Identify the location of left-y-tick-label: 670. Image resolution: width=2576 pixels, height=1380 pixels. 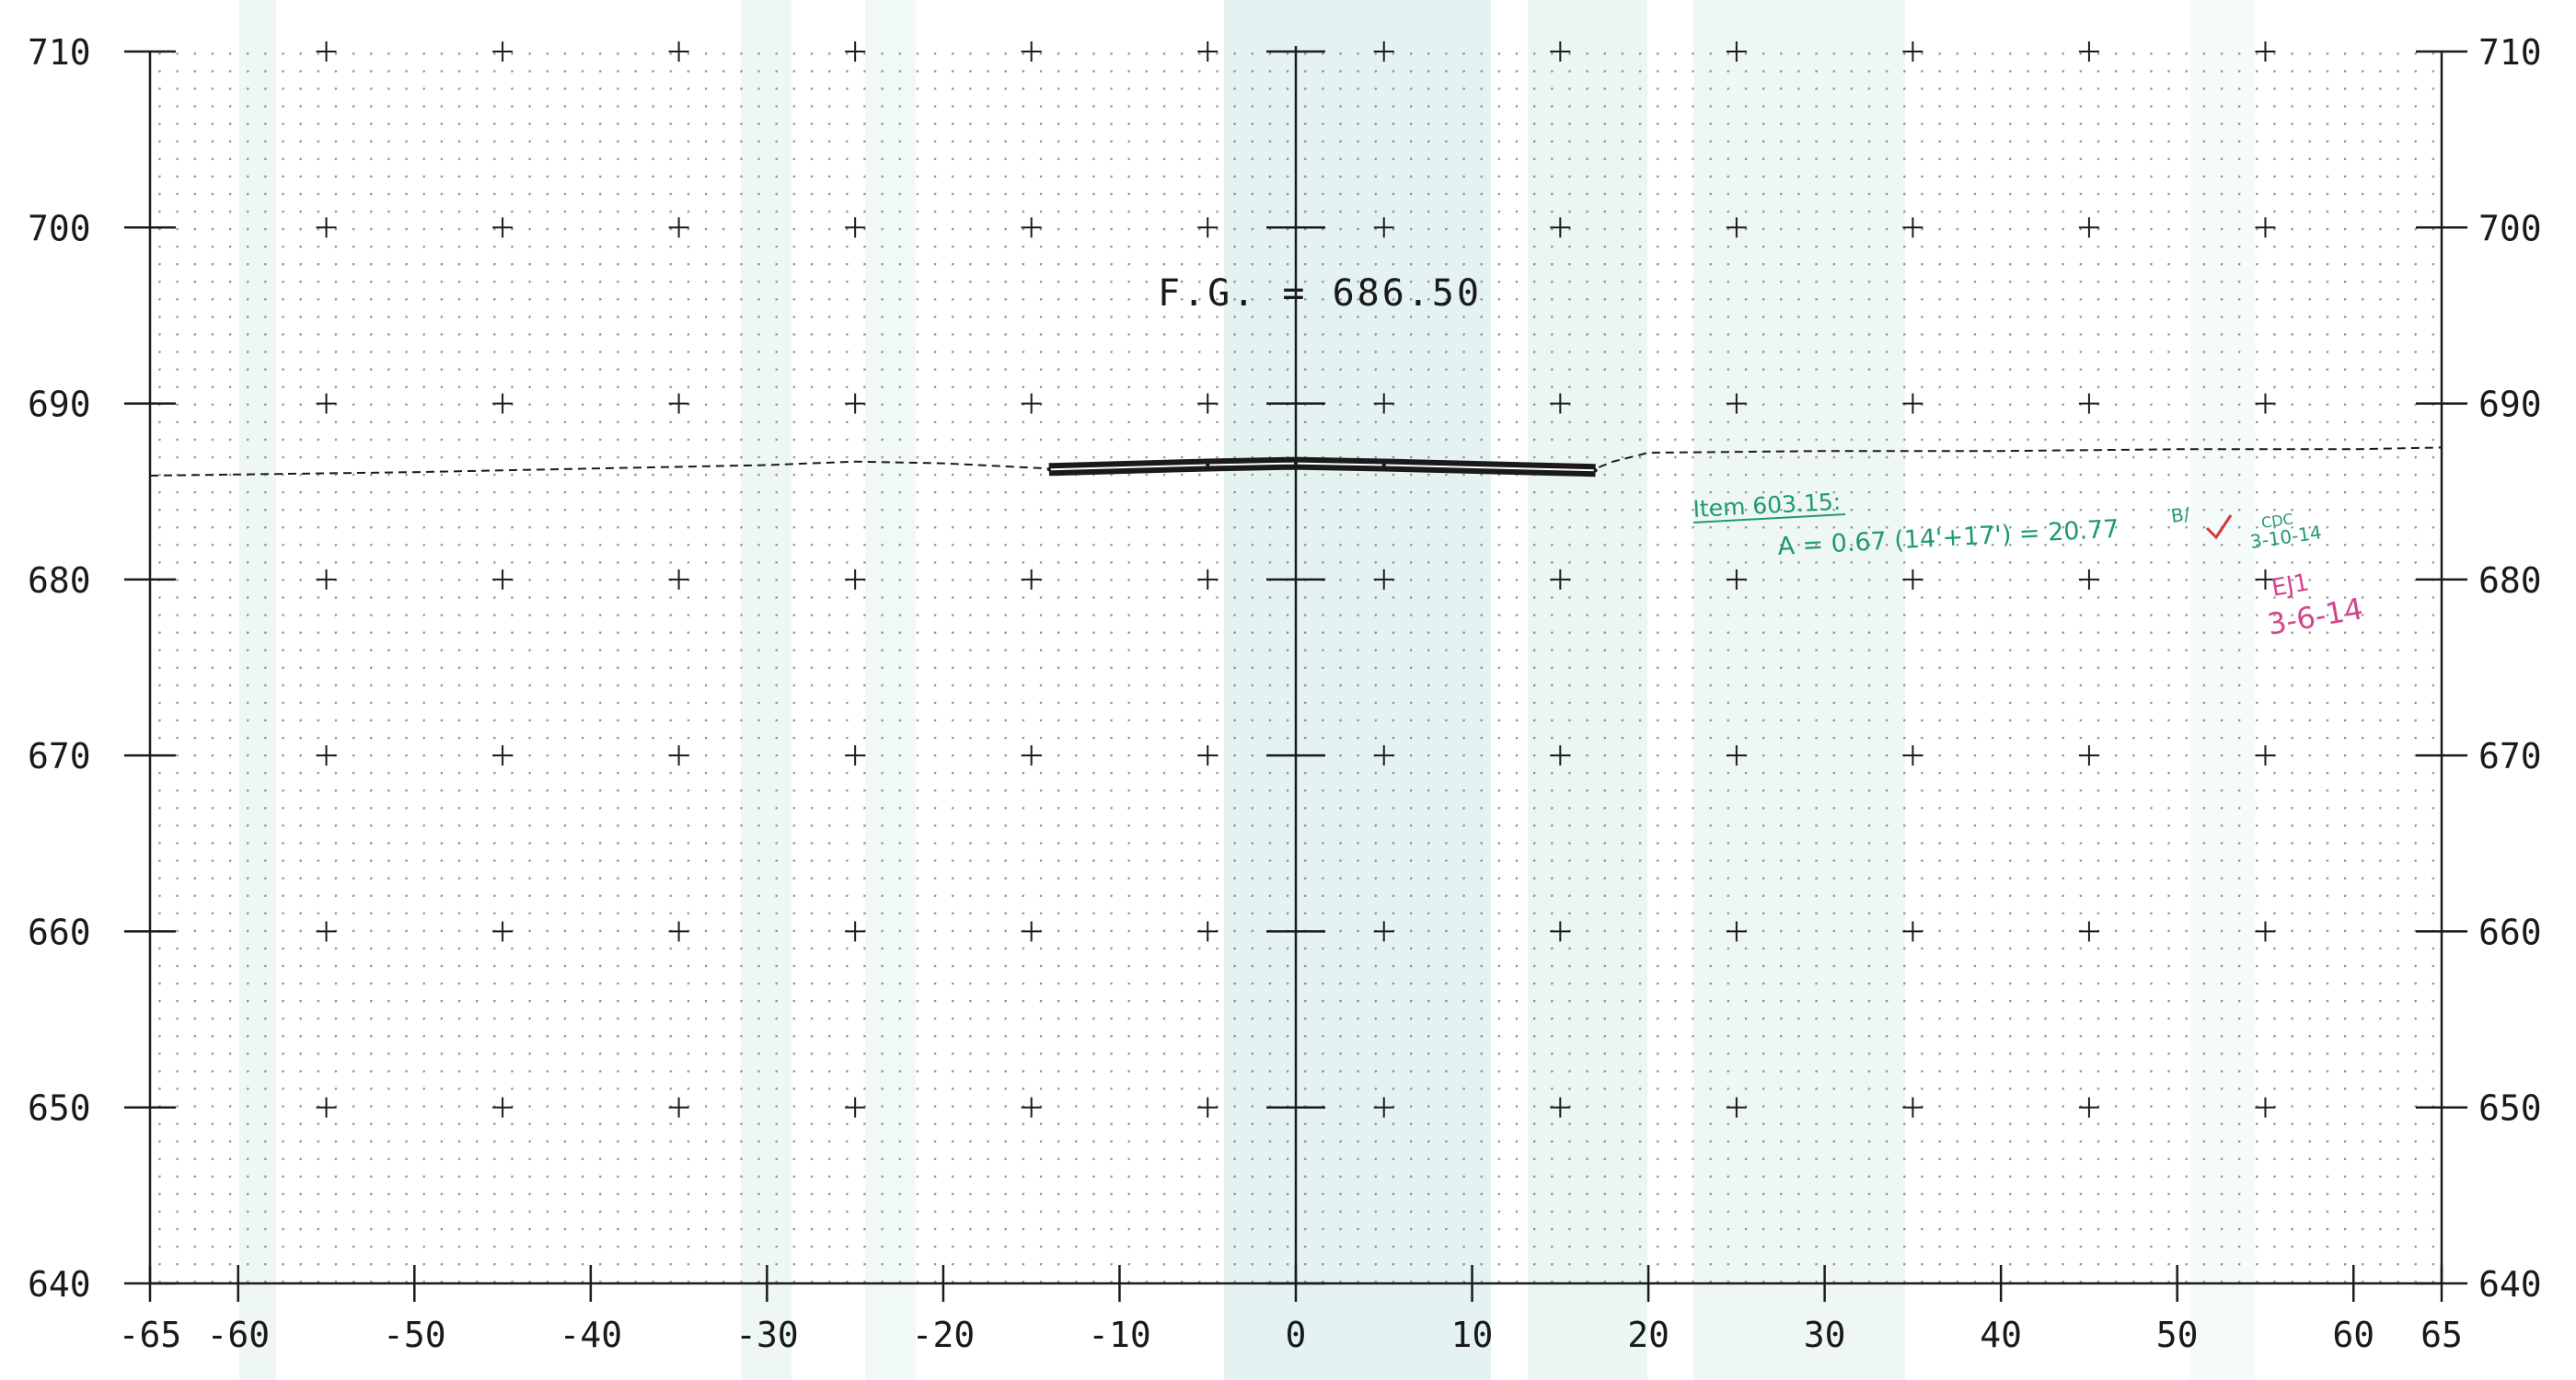
(60, 756).